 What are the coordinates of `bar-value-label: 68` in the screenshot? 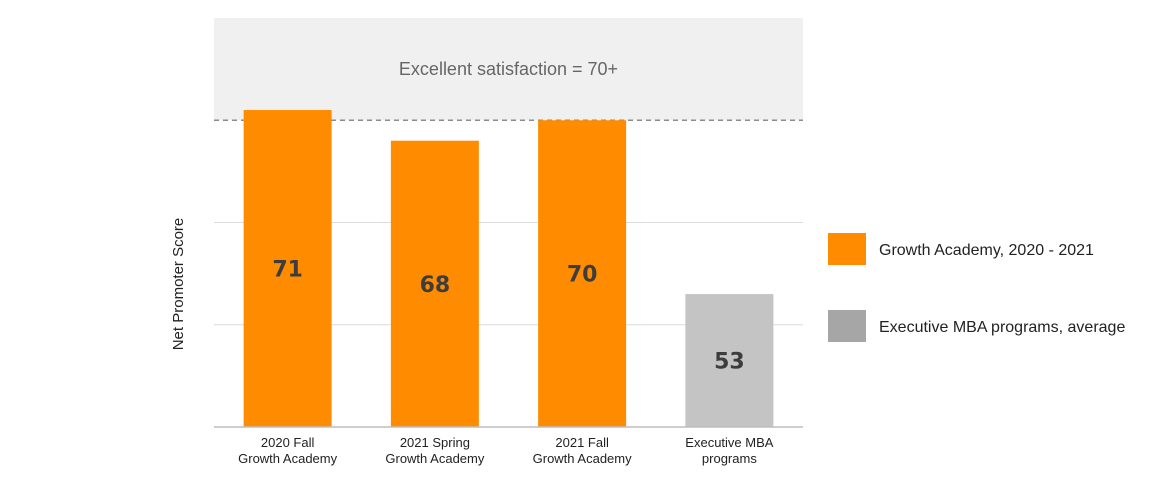 It's located at (435, 285).